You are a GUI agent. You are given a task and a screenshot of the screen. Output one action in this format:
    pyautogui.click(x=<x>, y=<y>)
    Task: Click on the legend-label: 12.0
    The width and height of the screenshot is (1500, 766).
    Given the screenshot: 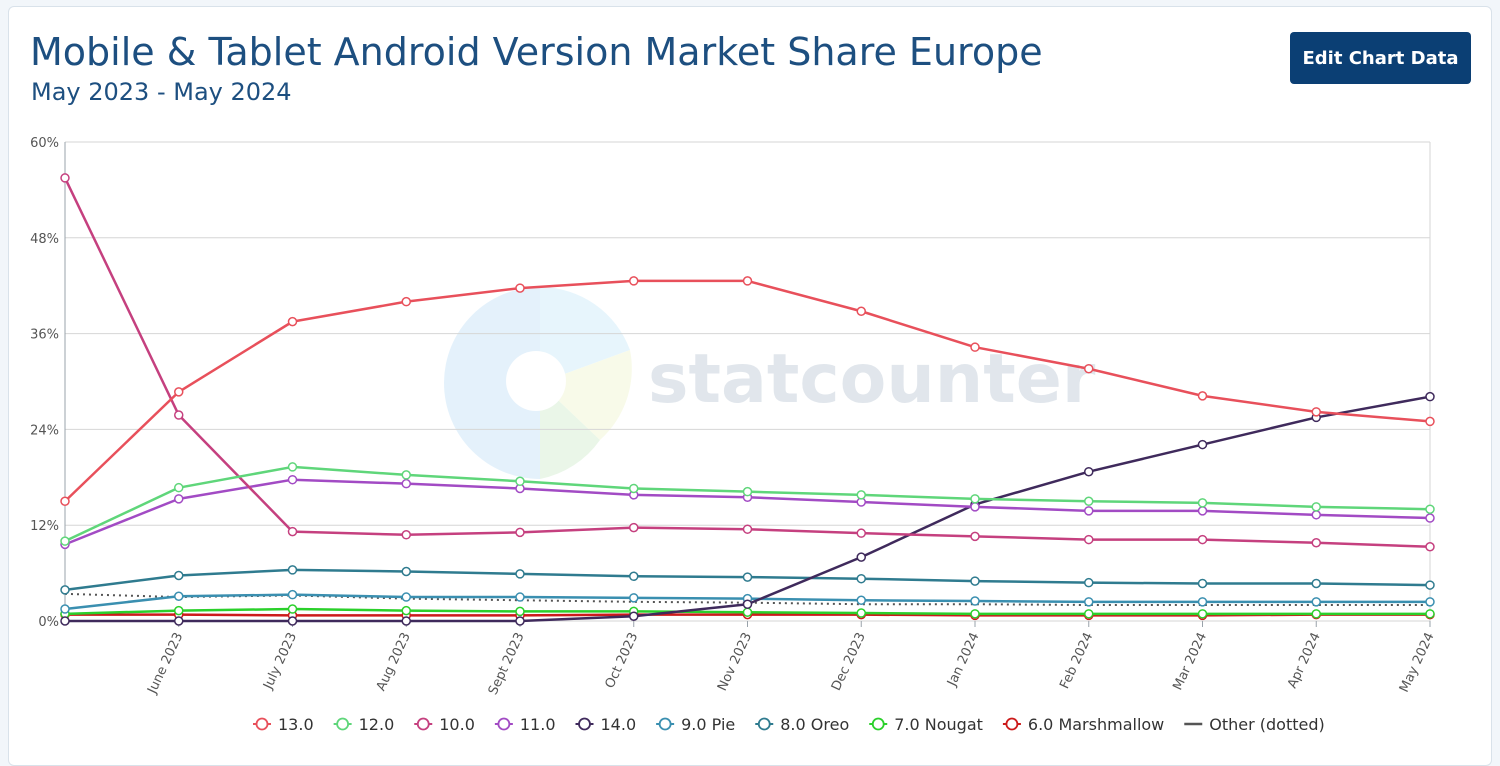 What is the action you would take?
    pyautogui.click(x=377, y=724)
    